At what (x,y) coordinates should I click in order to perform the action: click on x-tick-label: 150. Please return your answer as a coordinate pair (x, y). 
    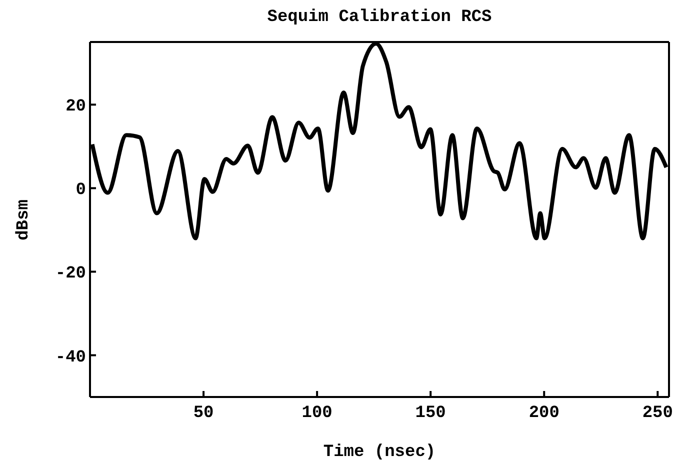
    Looking at the image, I should click on (430, 414).